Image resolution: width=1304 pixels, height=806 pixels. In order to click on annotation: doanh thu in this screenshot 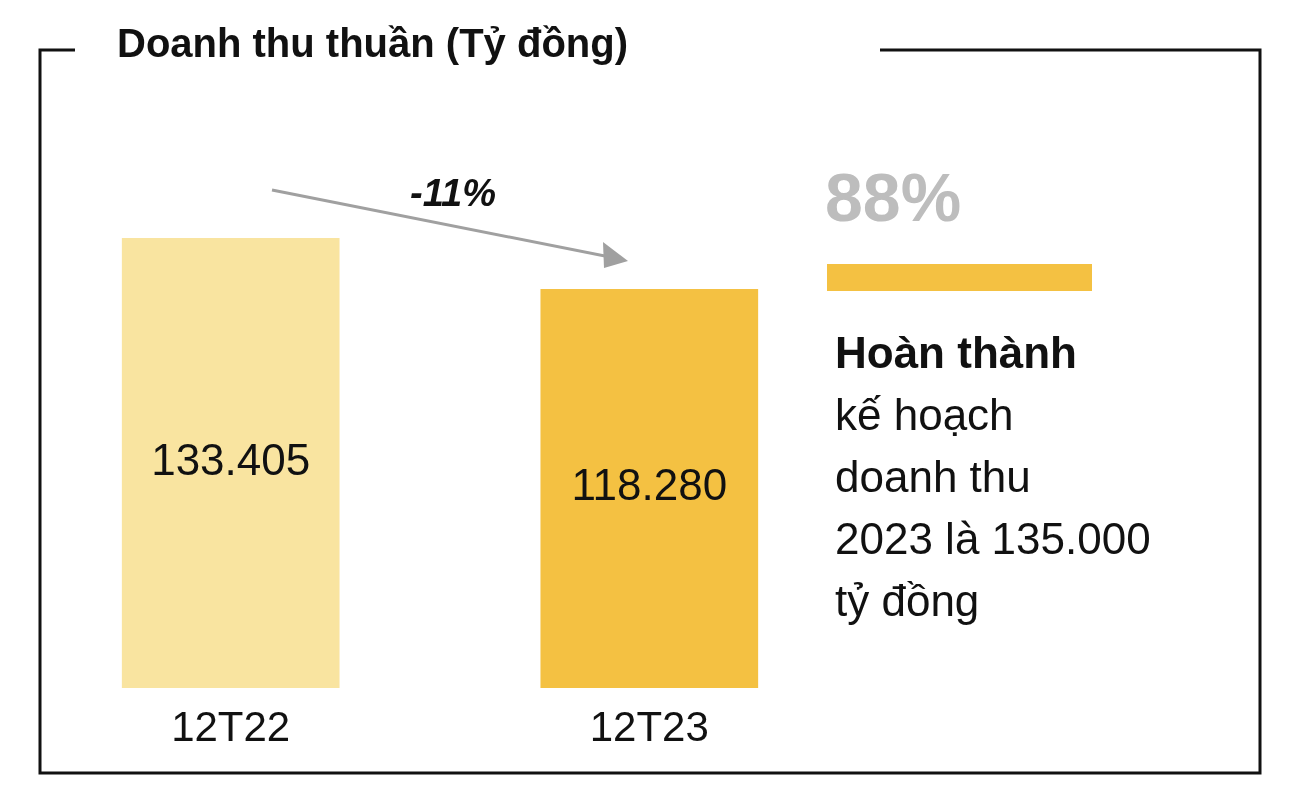, I will do `click(933, 476)`.